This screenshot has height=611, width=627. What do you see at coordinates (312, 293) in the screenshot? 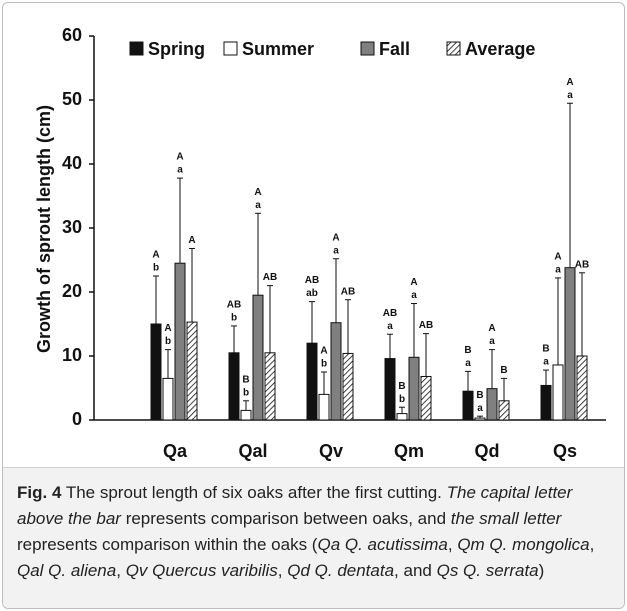
I see `significance-lower: ab` at bounding box center [312, 293].